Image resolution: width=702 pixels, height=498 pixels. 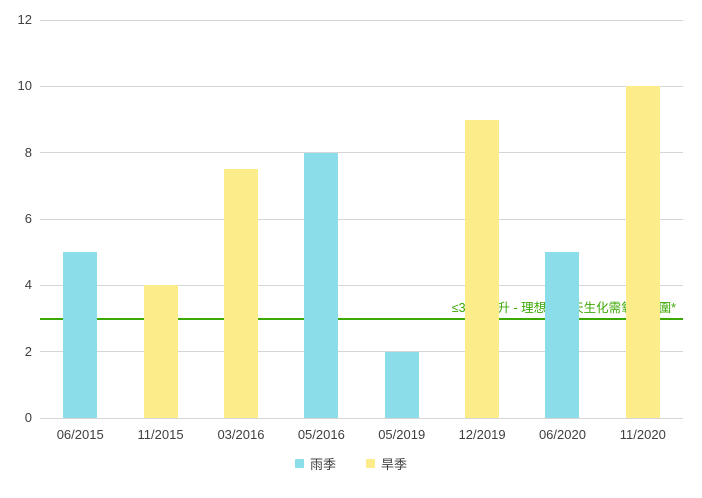 I want to click on x-axis-tick-label: 11/2015, so click(x=160, y=434).